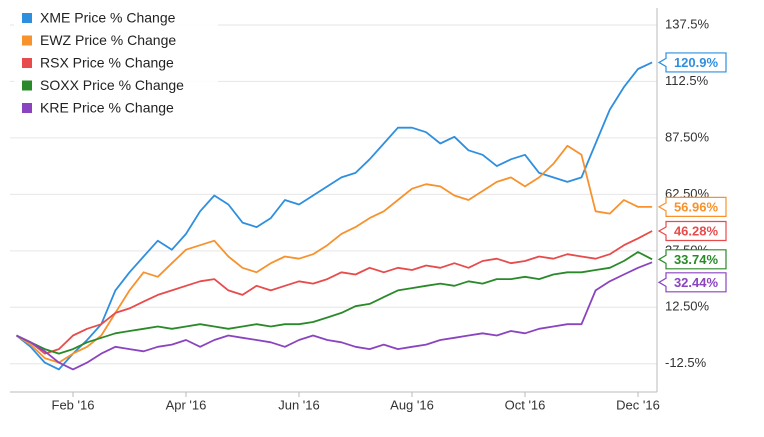 This screenshot has height=437, width=764. I want to click on legend-label: XME Price % Change, so click(108, 18).